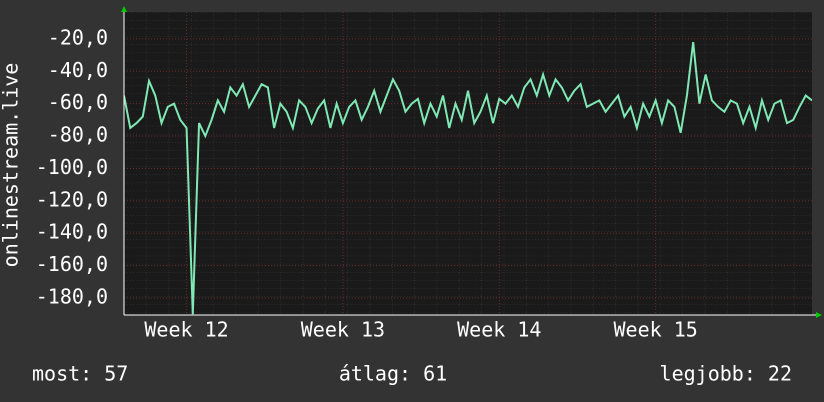 The image size is (824, 402). Describe the element at coordinates (72, 167) in the screenshot. I see `y-tick-label: -100,0` at that location.